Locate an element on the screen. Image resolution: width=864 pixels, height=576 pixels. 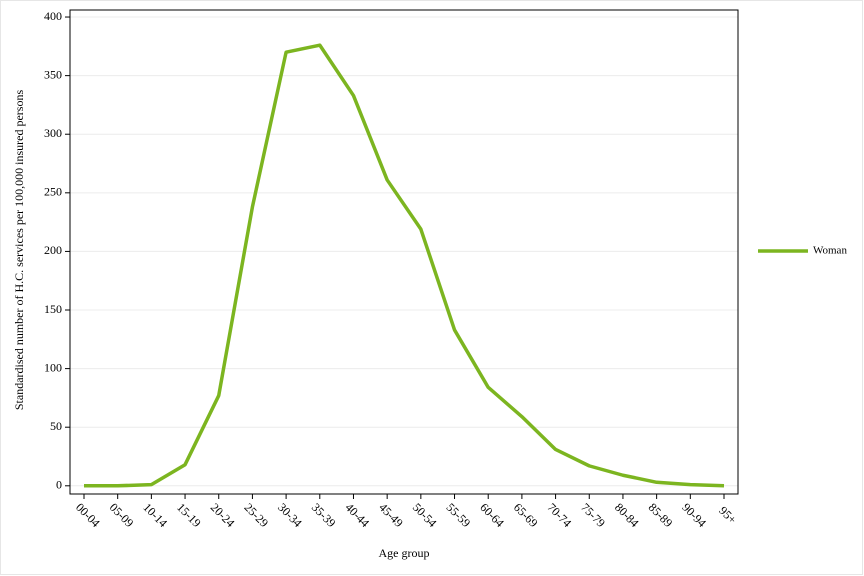
x-tick-label: 20-24 is located at coordinates (223, 515).